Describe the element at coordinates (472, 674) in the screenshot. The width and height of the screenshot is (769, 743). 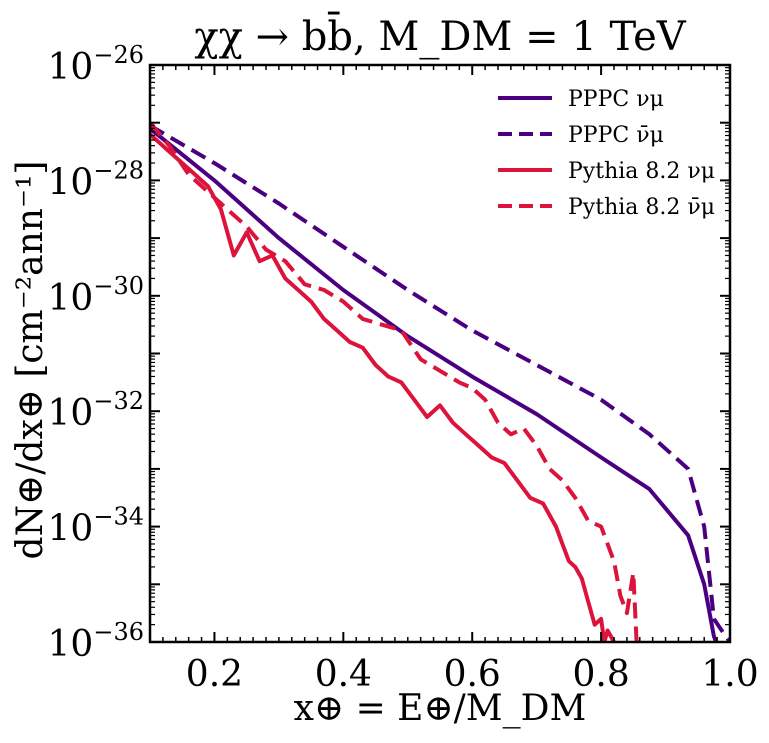
I see `x-tick-label: 0.6` at that location.